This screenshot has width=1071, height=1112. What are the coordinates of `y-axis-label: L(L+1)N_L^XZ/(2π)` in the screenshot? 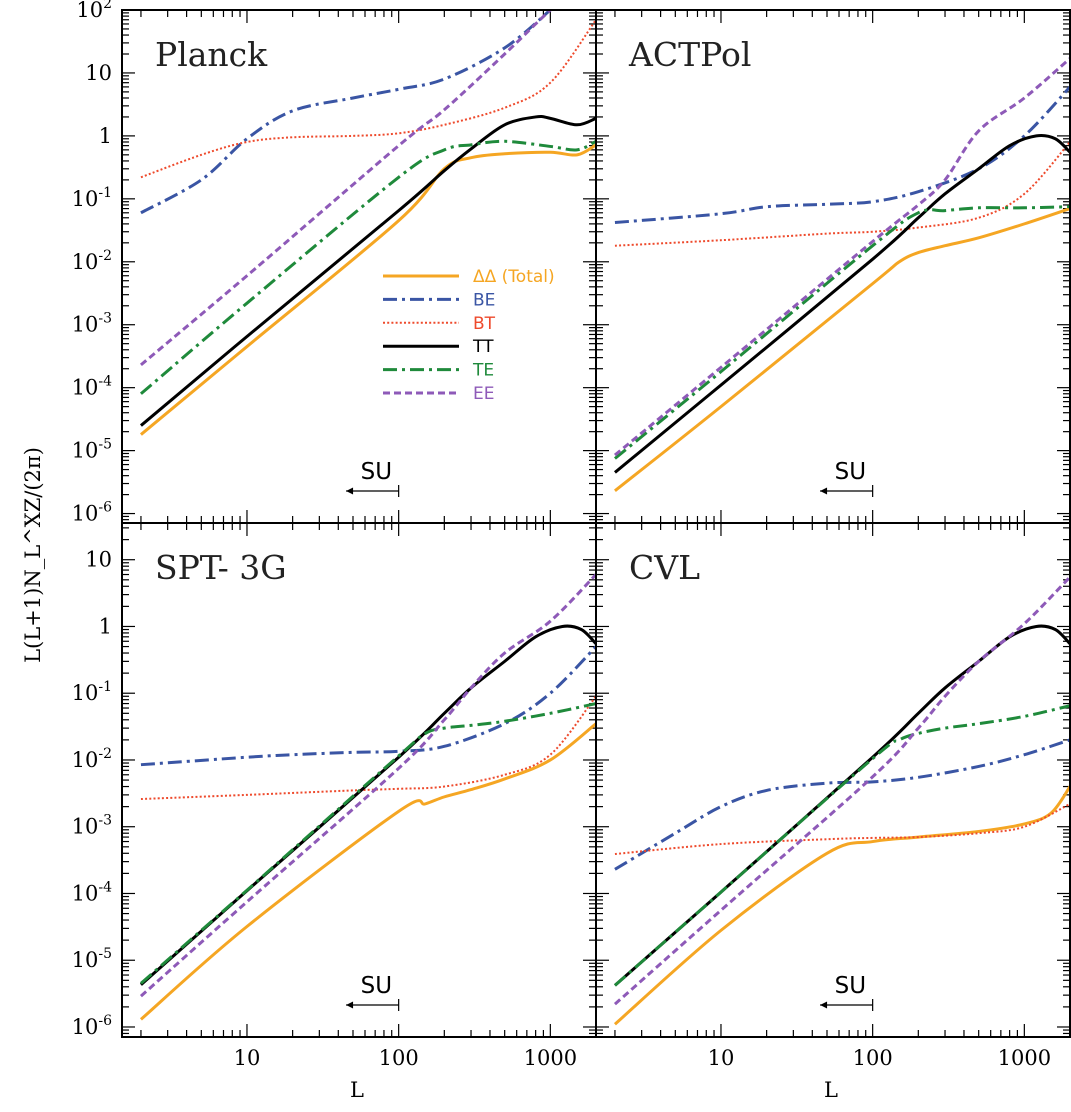 It's located at (33, 555).